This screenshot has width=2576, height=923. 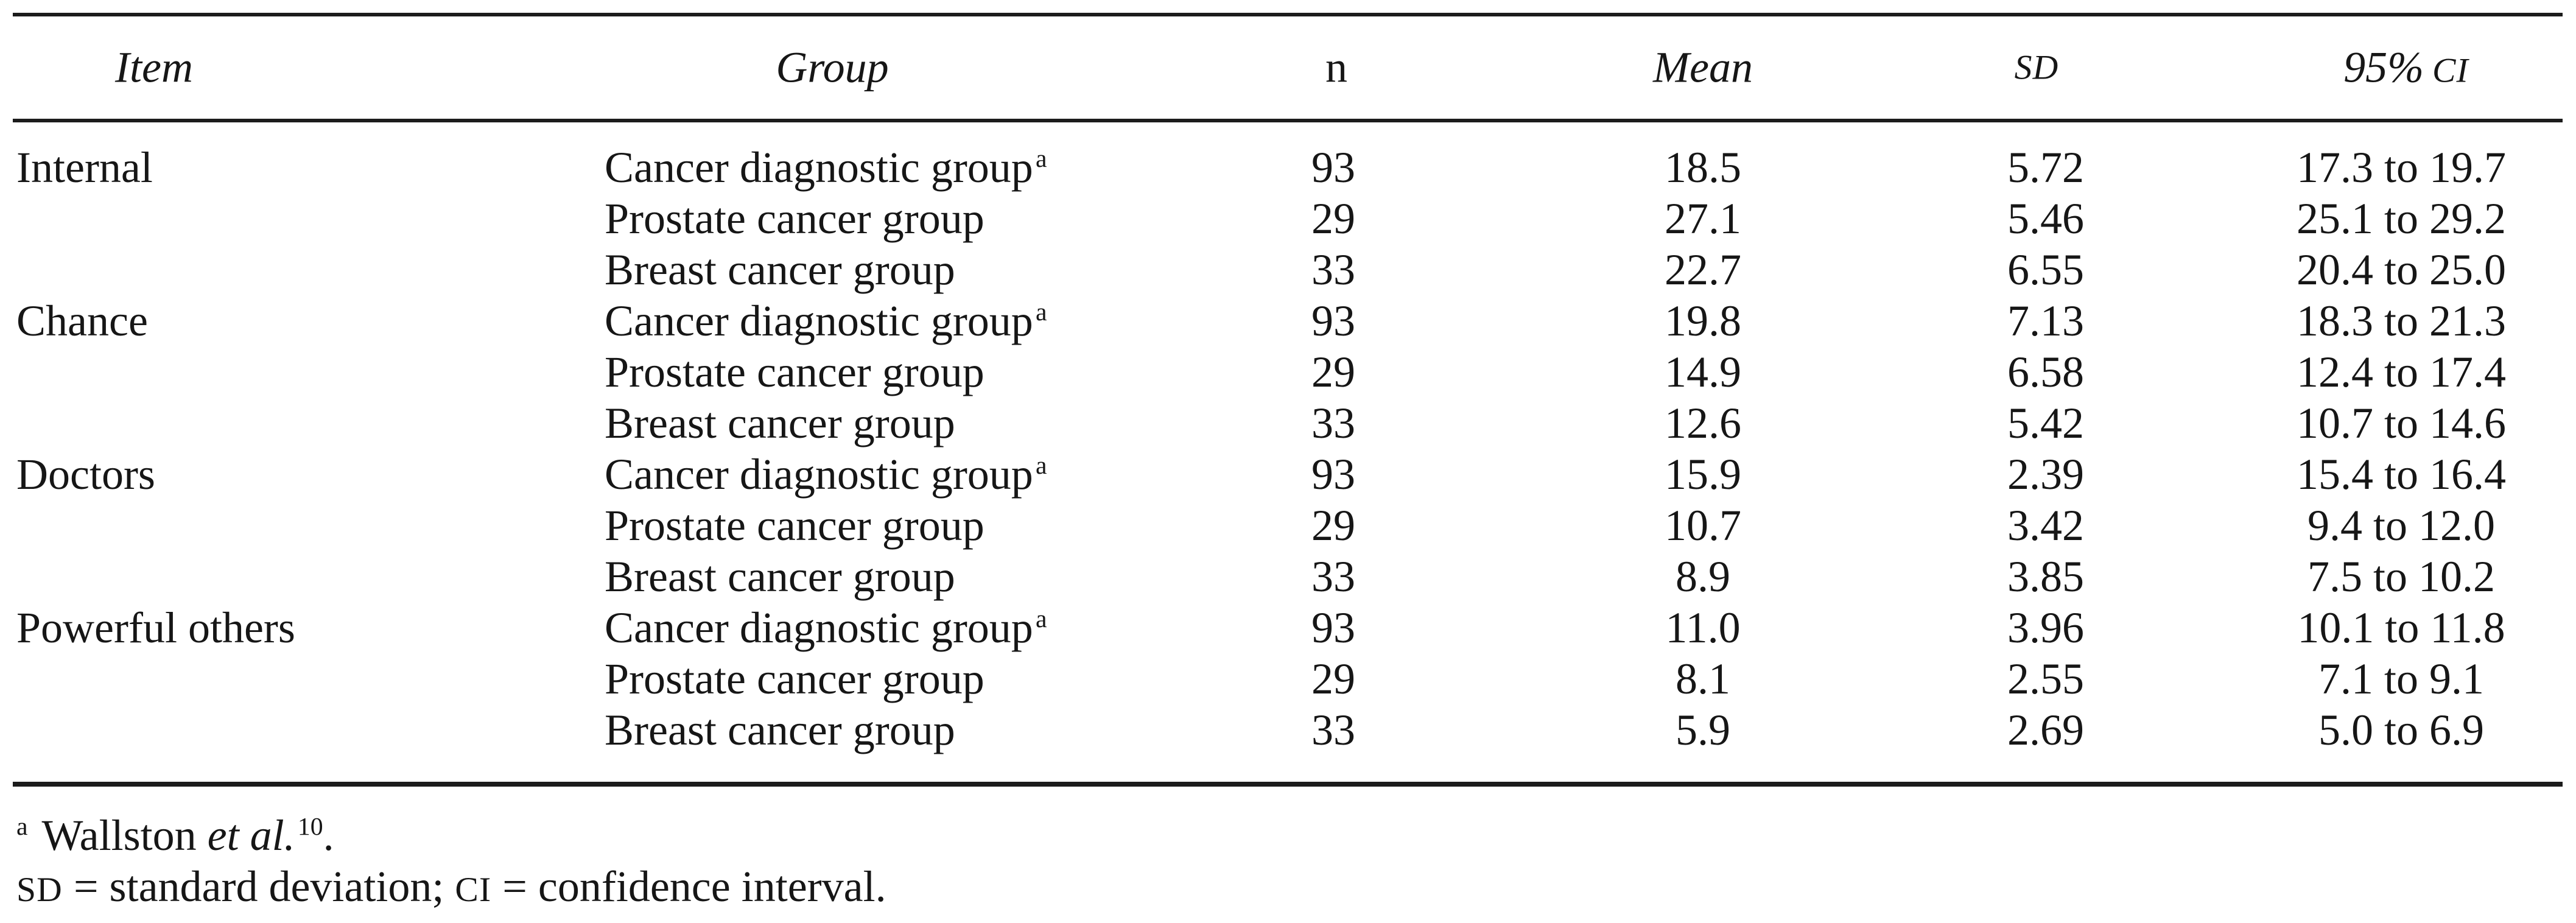 I want to click on mean-cell: 22.7, so click(x=1703, y=269).